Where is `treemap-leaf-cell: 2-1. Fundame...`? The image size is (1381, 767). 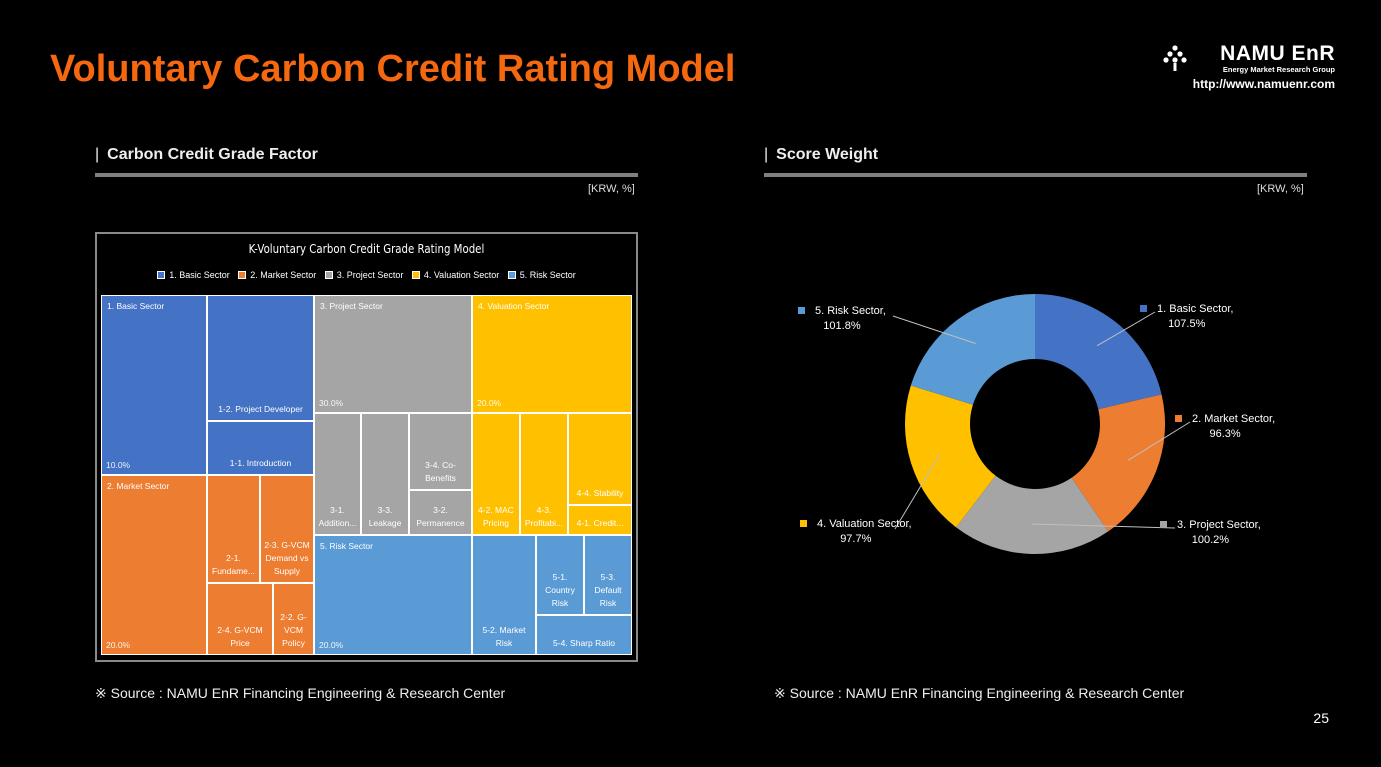
treemap-leaf-cell: 2-1. Fundame... is located at coordinates (233, 529).